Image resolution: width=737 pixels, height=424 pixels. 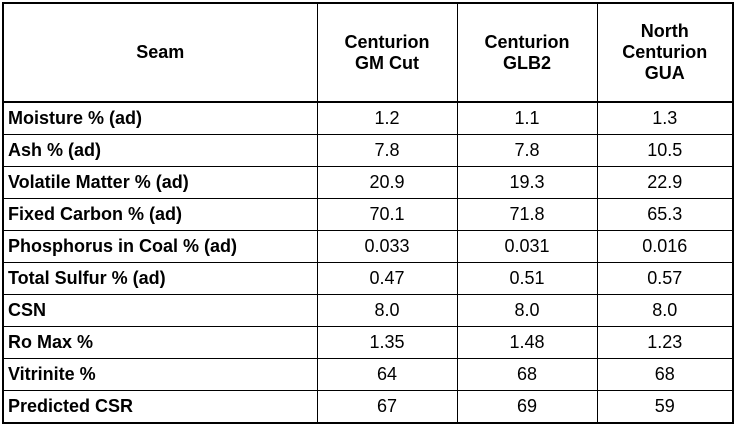 I want to click on table-row-moisture: Moisture % (ad) 1.2 1.1 1.3, so click(x=368, y=118).